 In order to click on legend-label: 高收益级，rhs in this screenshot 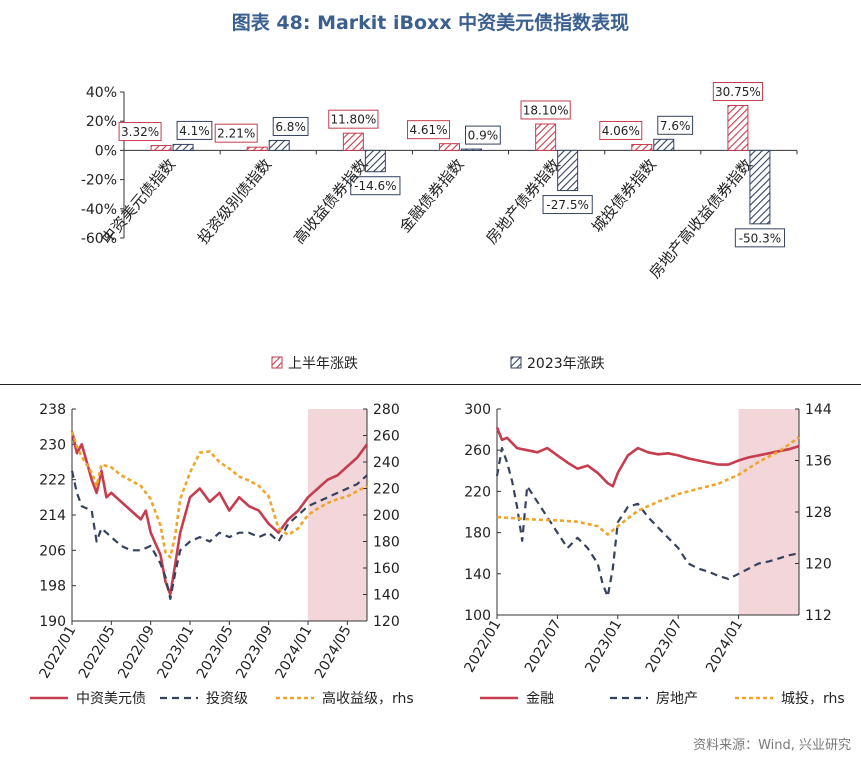, I will do `click(368, 698)`.